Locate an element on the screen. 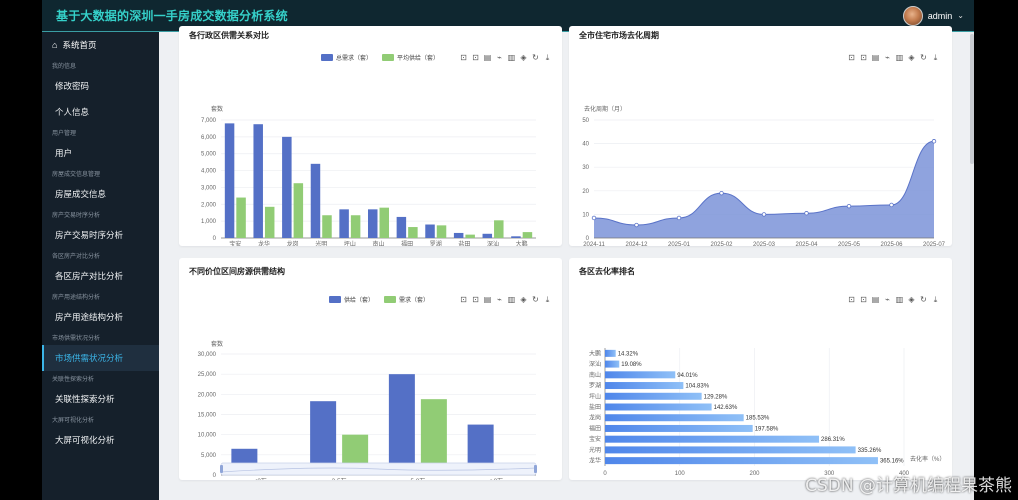 The width and height of the screenshot is (1018, 500). chart-legend: 供给（套） 需求（套） is located at coordinates (379, 299).